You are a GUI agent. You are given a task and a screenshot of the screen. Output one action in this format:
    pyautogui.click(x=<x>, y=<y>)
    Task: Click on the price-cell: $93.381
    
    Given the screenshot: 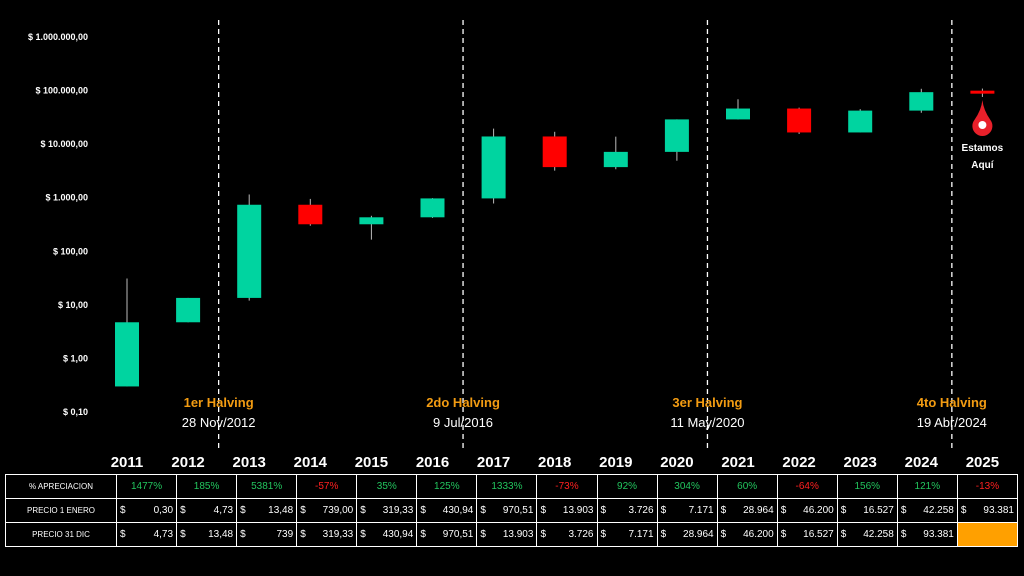 What is the action you would take?
    pyautogui.click(x=987, y=510)
    